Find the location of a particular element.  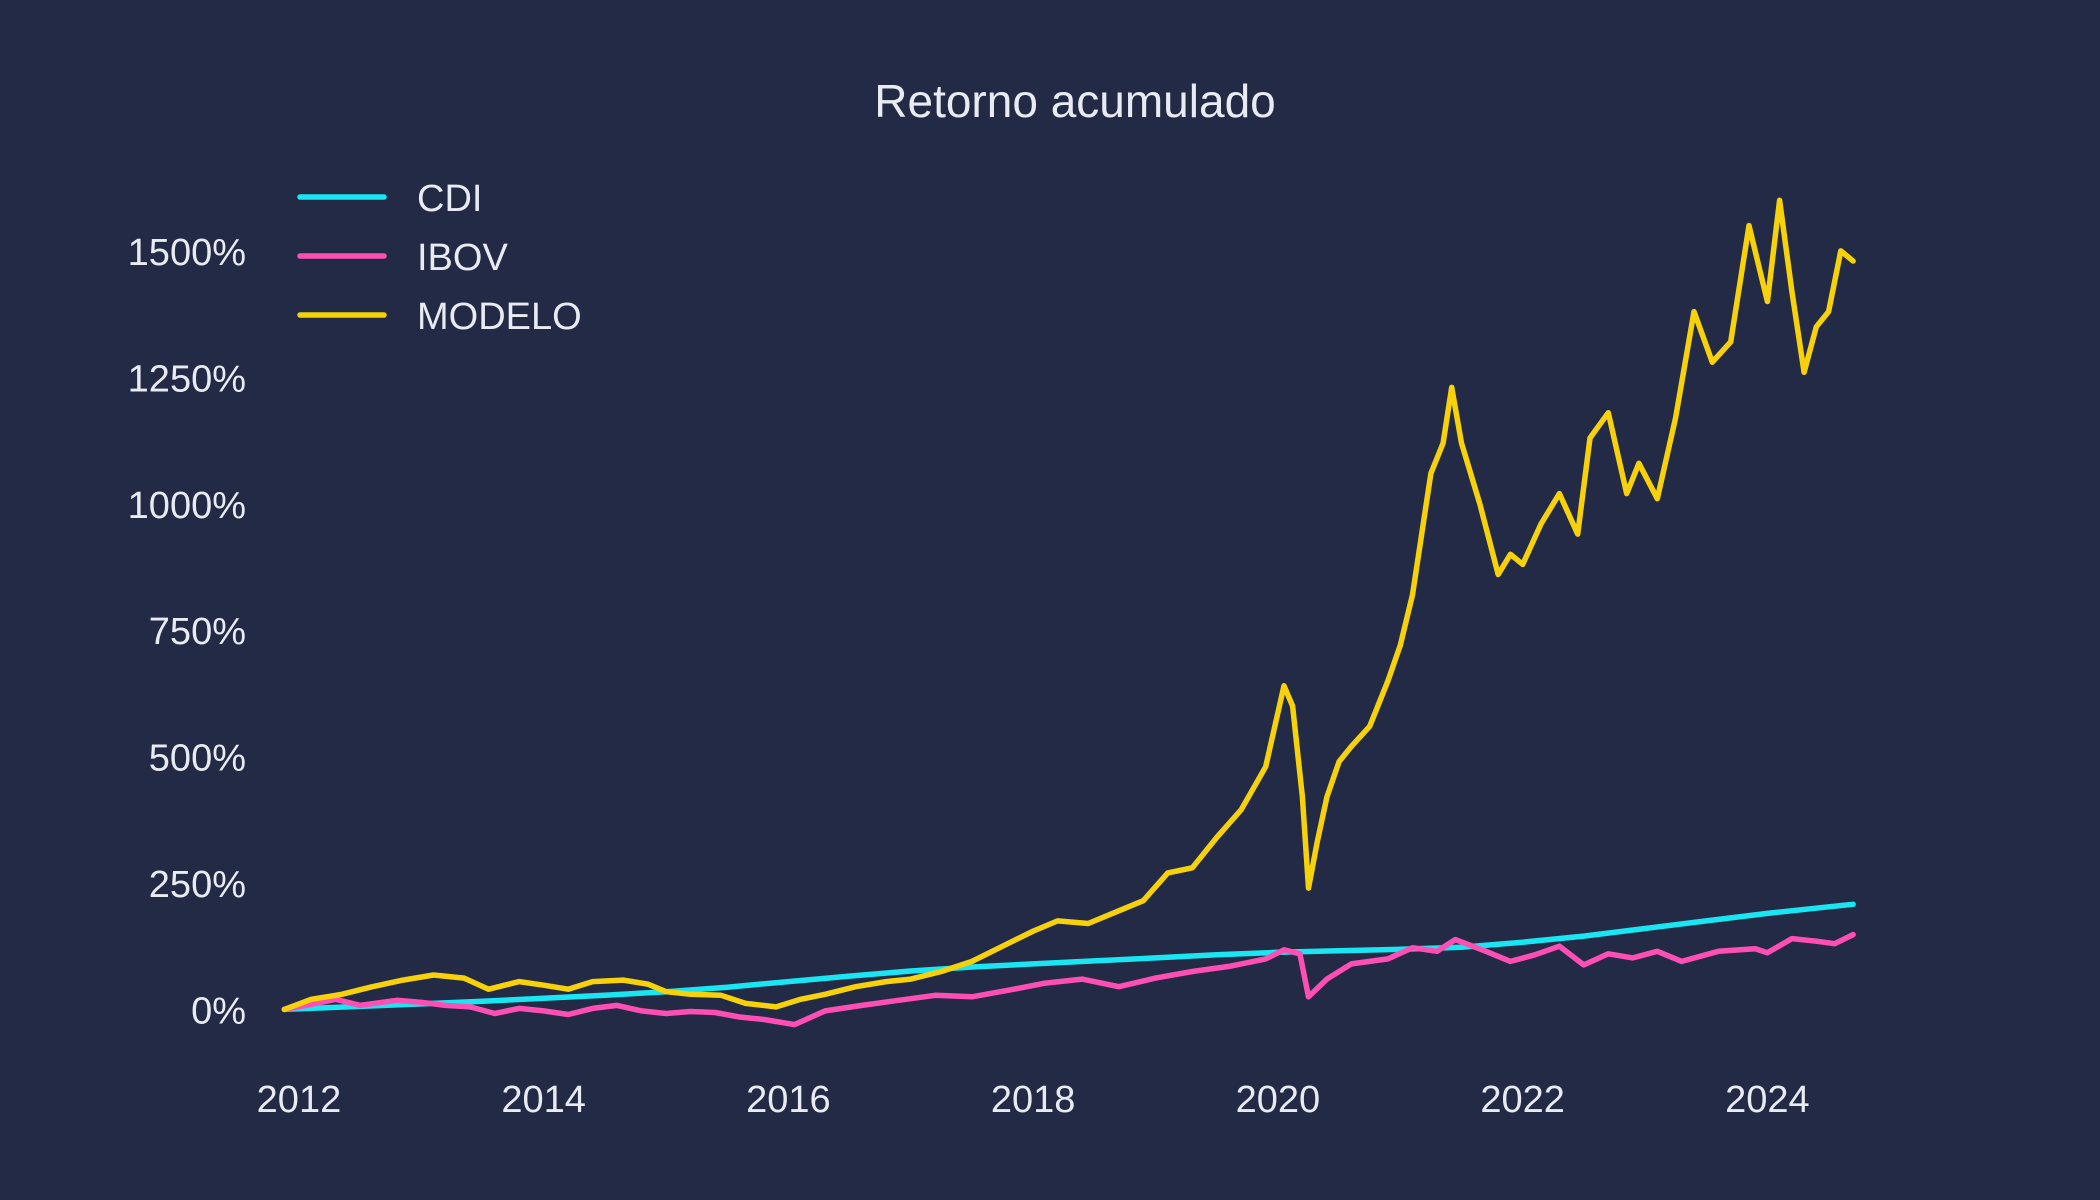

legend-label-ibov: IBOV is located at coordinates (462, 258).